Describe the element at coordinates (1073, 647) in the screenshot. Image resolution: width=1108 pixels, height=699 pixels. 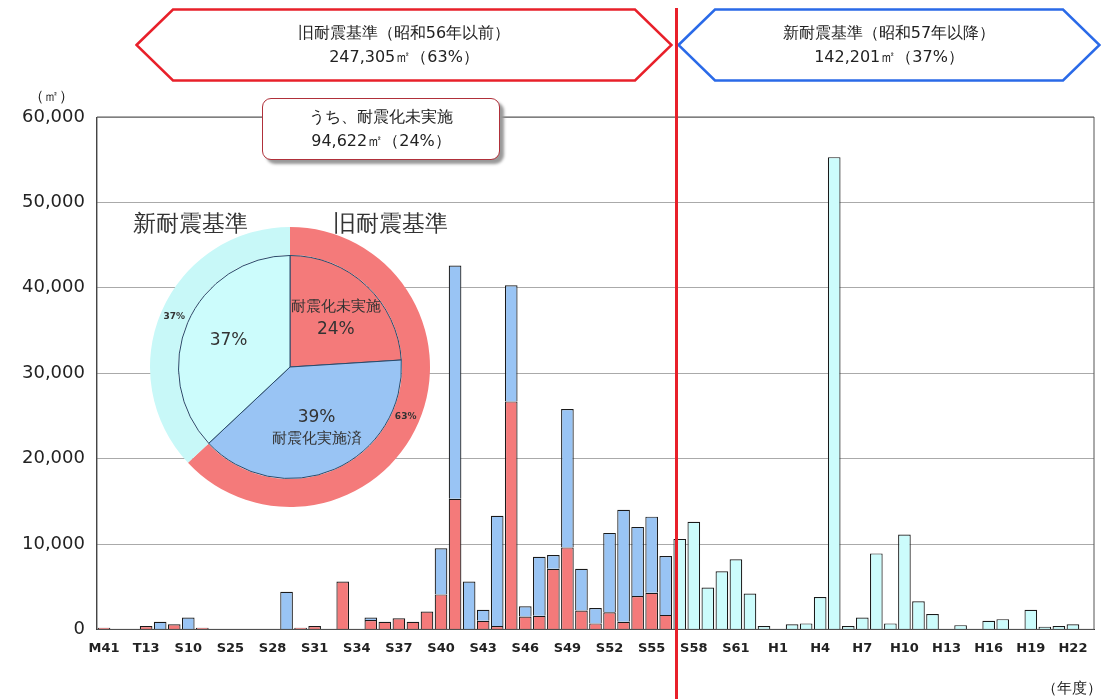
I see `x-tick-label: H22` at that location.